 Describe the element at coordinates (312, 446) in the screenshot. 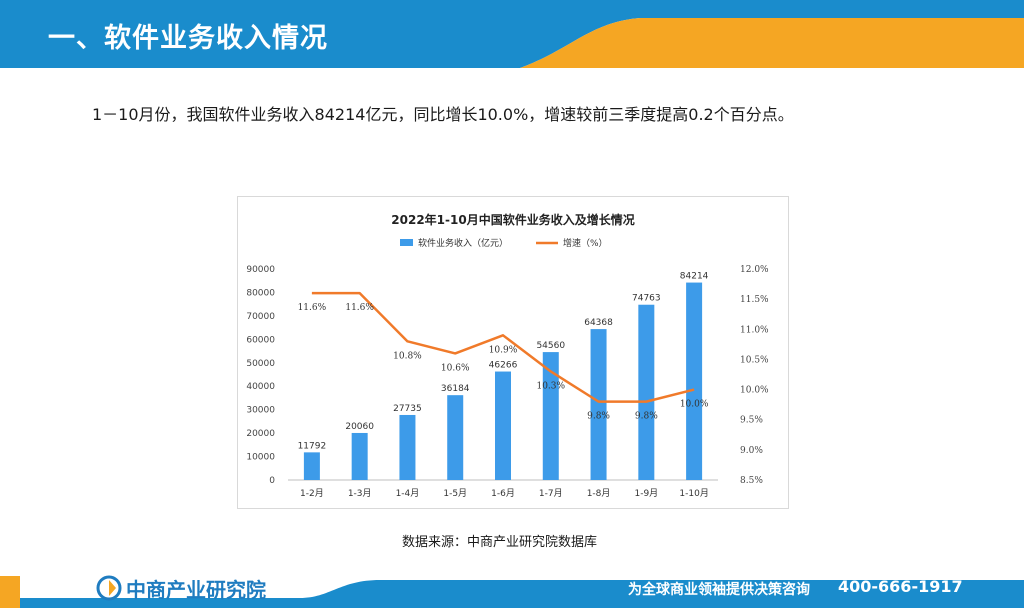

I see `bar-value-label: 11792` at that location.